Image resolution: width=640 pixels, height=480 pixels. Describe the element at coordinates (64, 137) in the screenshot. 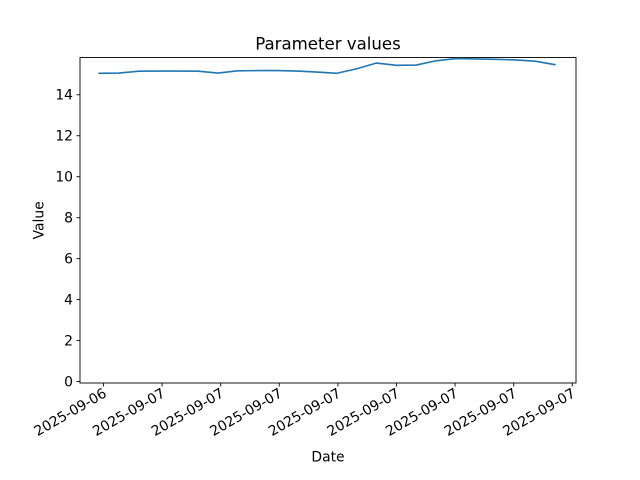

I see `y-tick-label: 12` at that location.